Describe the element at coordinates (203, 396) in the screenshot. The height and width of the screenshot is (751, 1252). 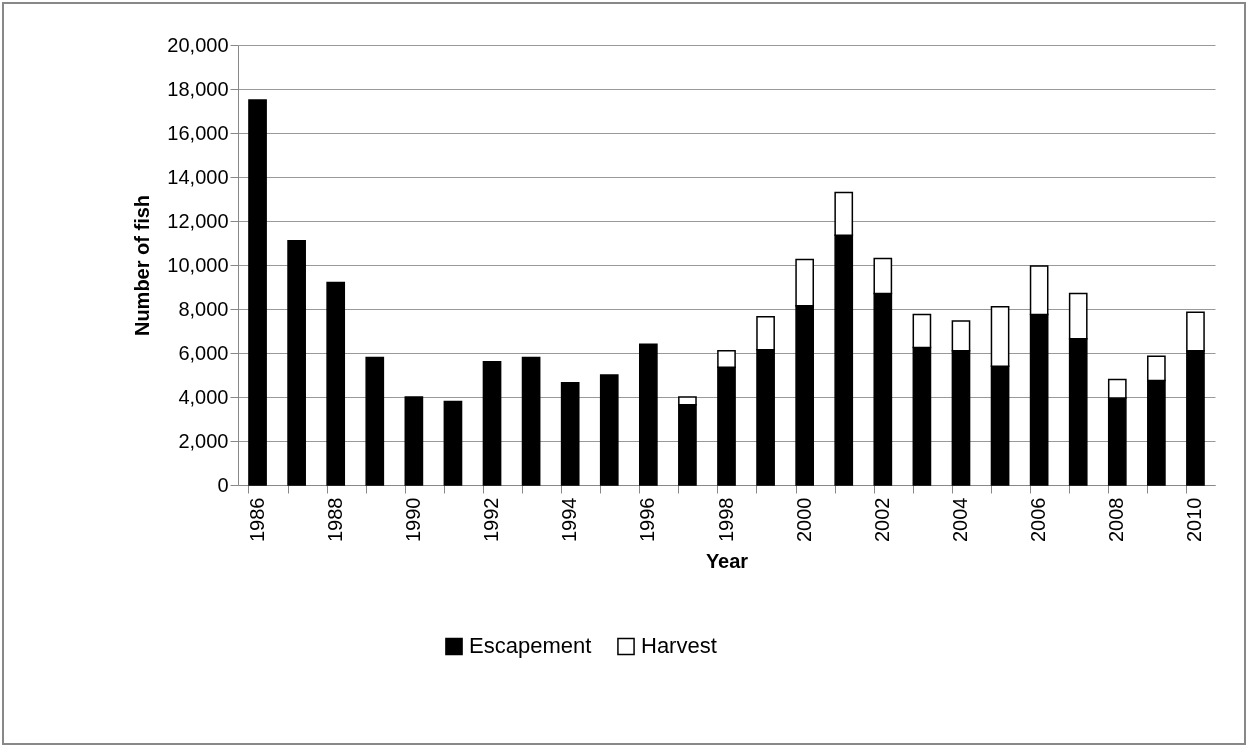
I see `y-tick-label: 4,000` at that location.